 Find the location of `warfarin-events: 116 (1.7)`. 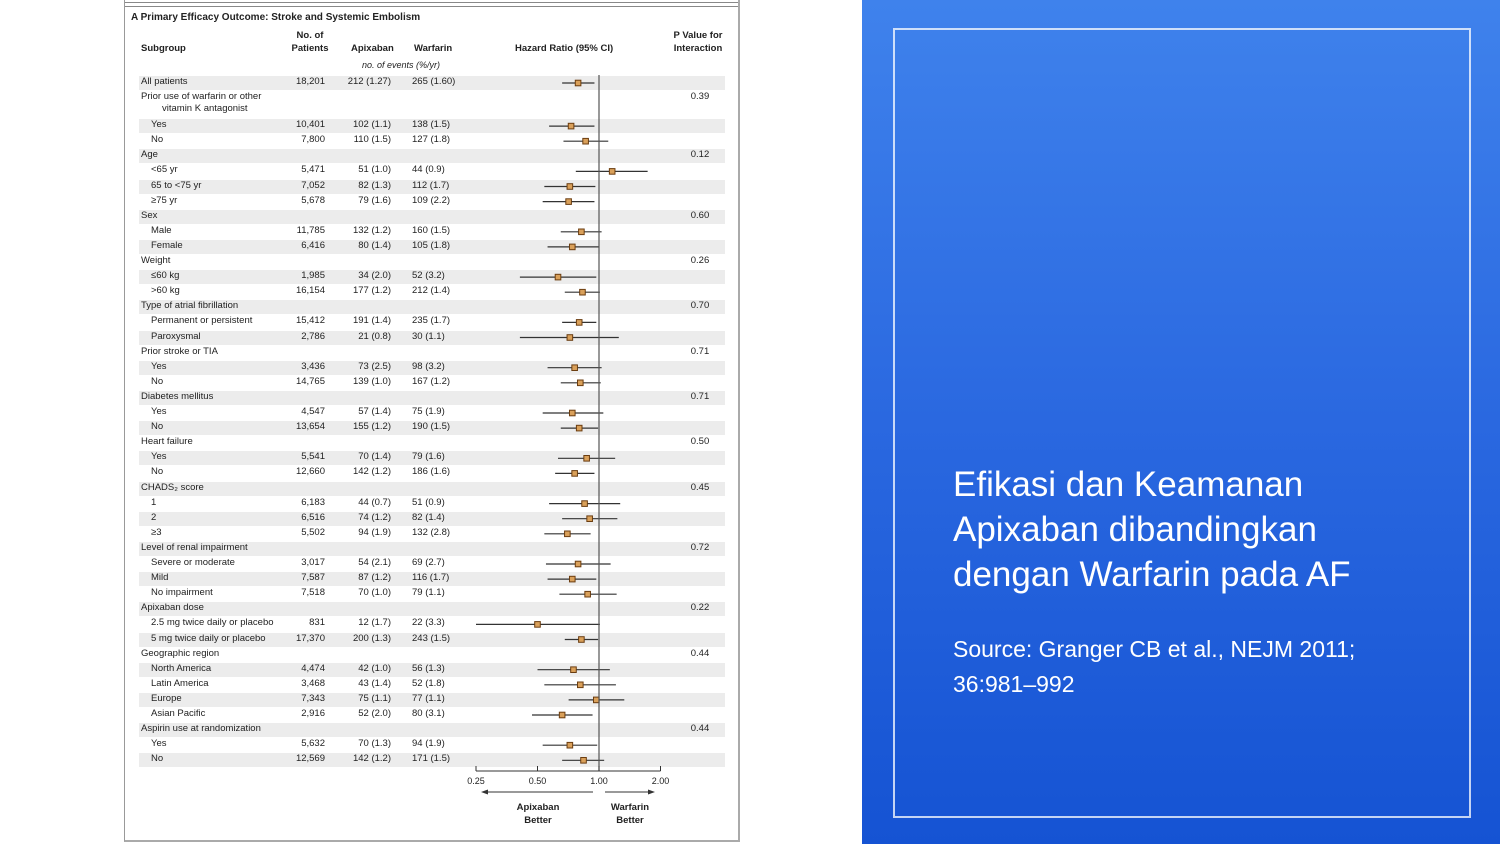

warfarin-events: 116 (1.7) is located at coordinates (431, 578).